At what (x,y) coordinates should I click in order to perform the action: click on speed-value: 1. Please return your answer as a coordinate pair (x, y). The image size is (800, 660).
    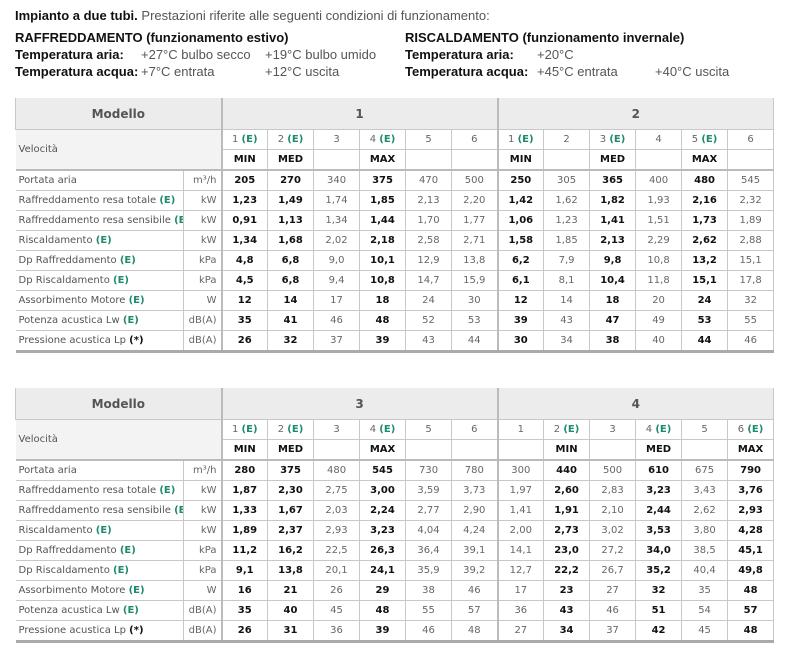
    Looking at the image, I should click on (520, 429).